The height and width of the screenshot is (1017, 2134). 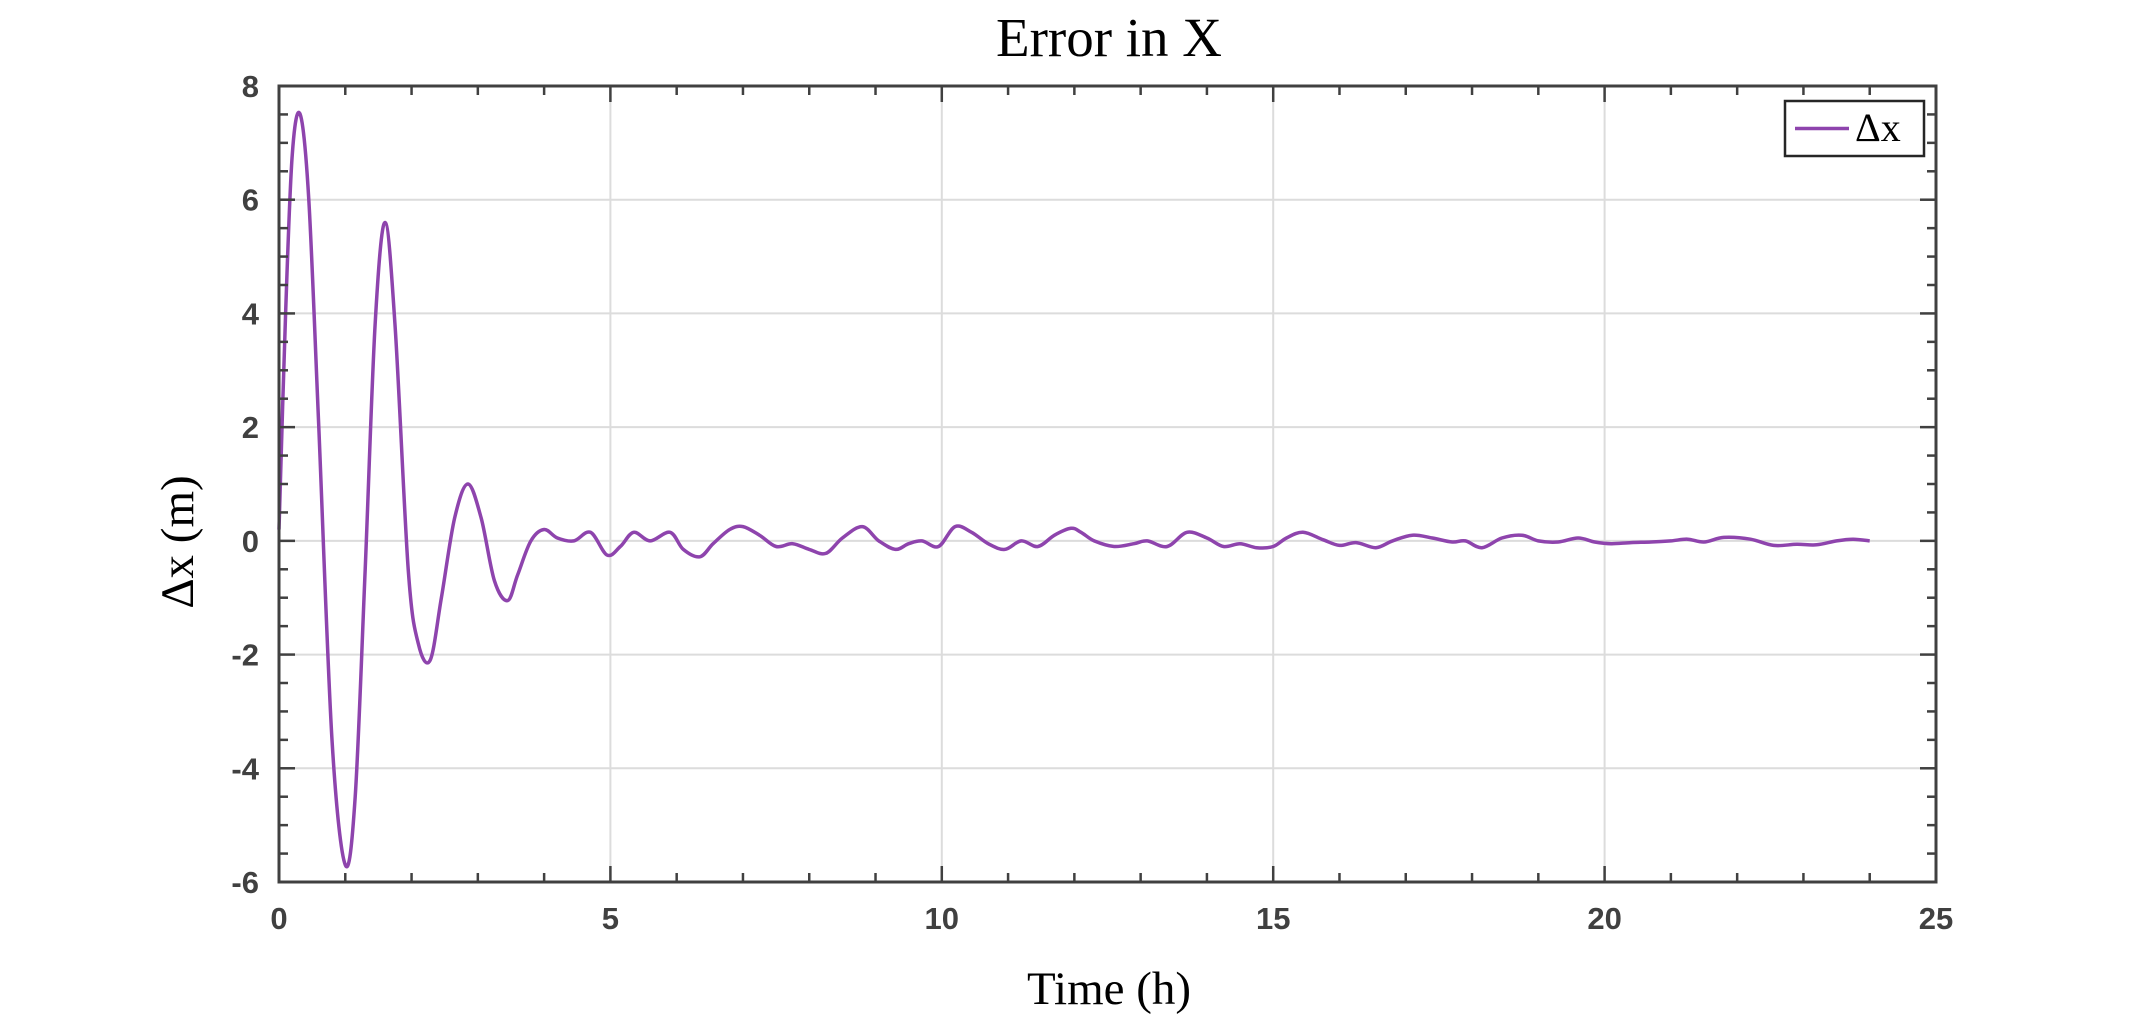 I want to click on y-axis-label: Δx (m), so click(x=178, y=541).